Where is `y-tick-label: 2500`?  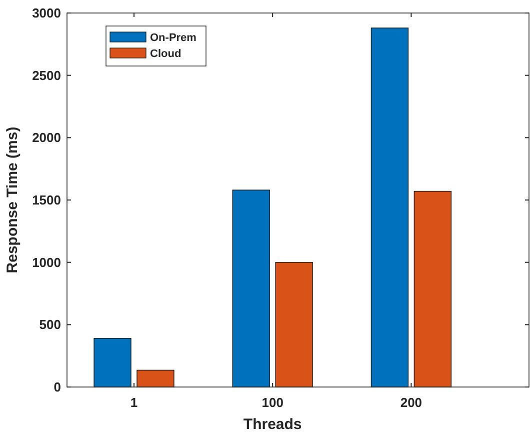 y-tick-label: 2500 is located at coordinates (46, 75).